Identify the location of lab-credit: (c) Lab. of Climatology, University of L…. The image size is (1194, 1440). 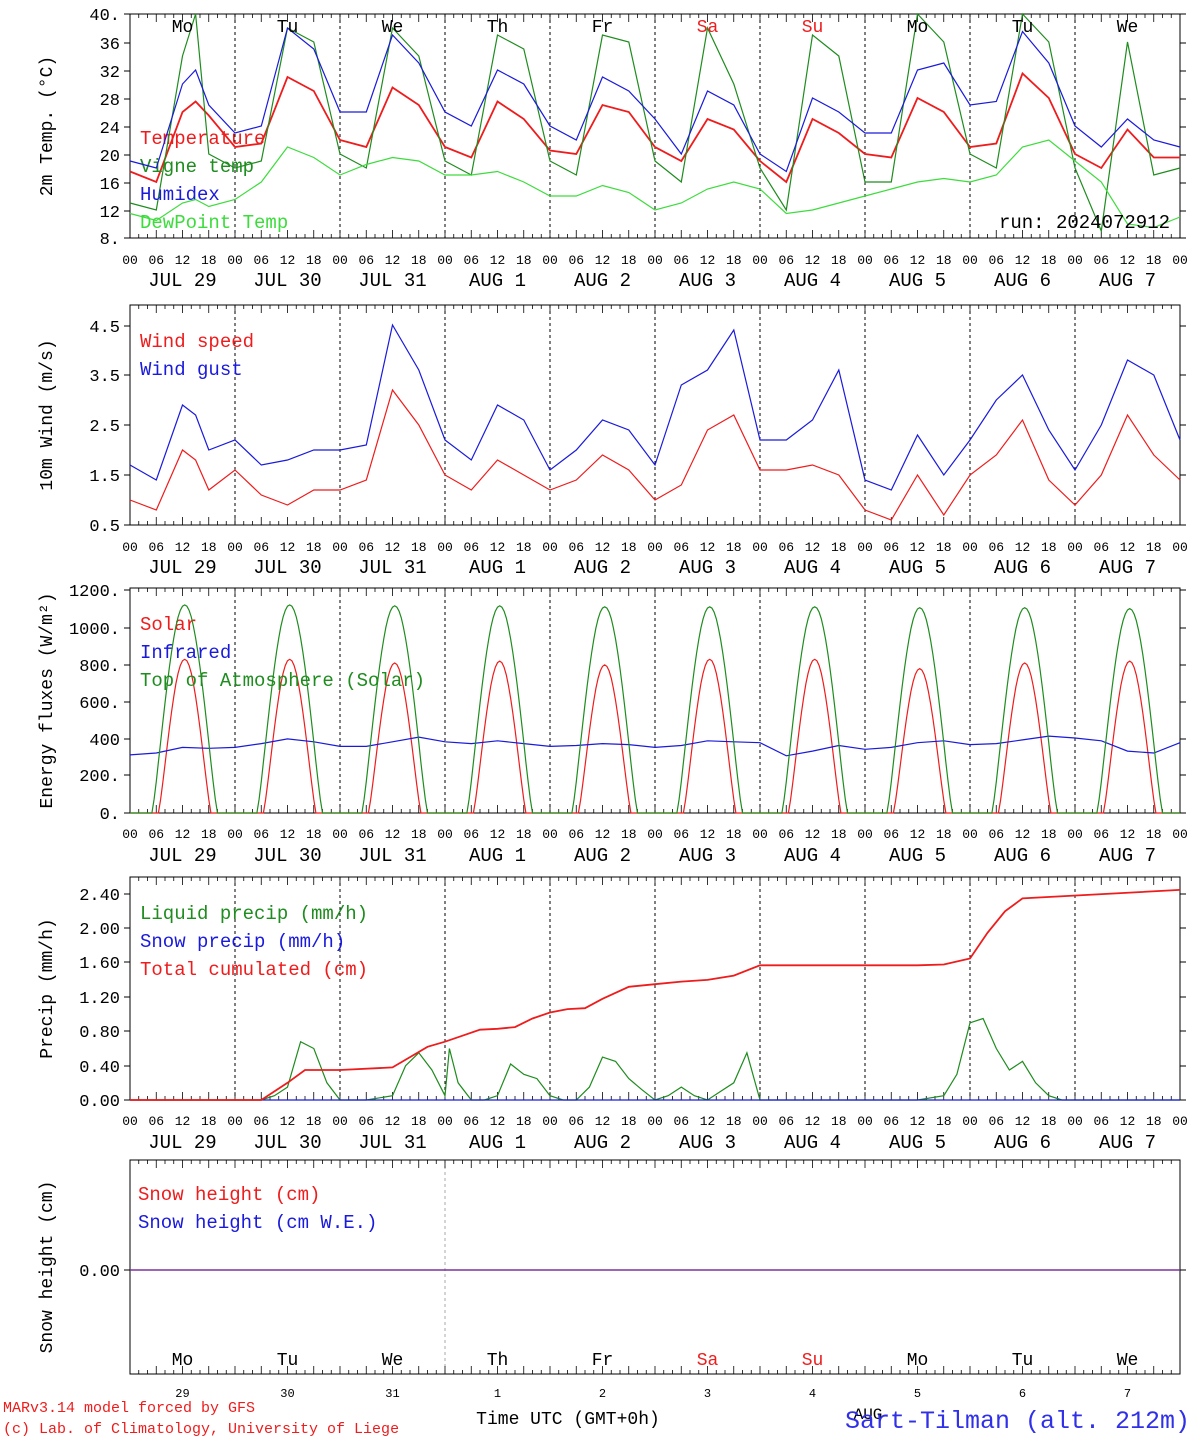
(201, 1429).